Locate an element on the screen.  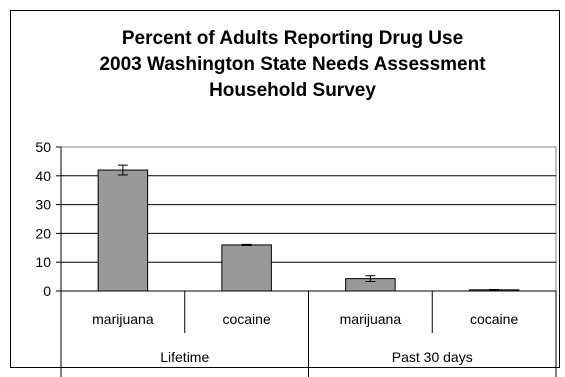
y-tick-label: 0 is located at coordinates (47, 291).